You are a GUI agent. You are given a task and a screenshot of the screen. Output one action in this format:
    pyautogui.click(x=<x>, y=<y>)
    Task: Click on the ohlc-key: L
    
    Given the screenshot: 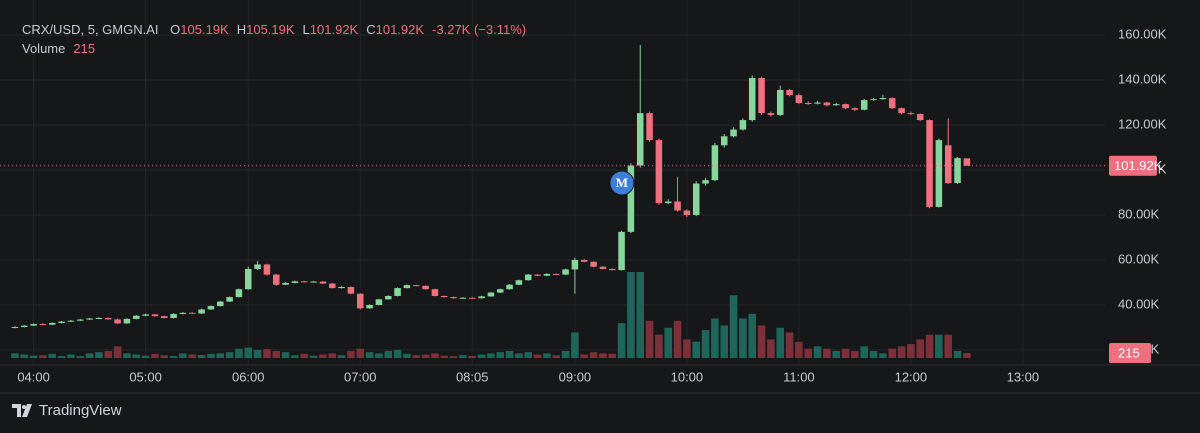 What is the action you would take?
    pyautogui.click(x=306, y=29)
    